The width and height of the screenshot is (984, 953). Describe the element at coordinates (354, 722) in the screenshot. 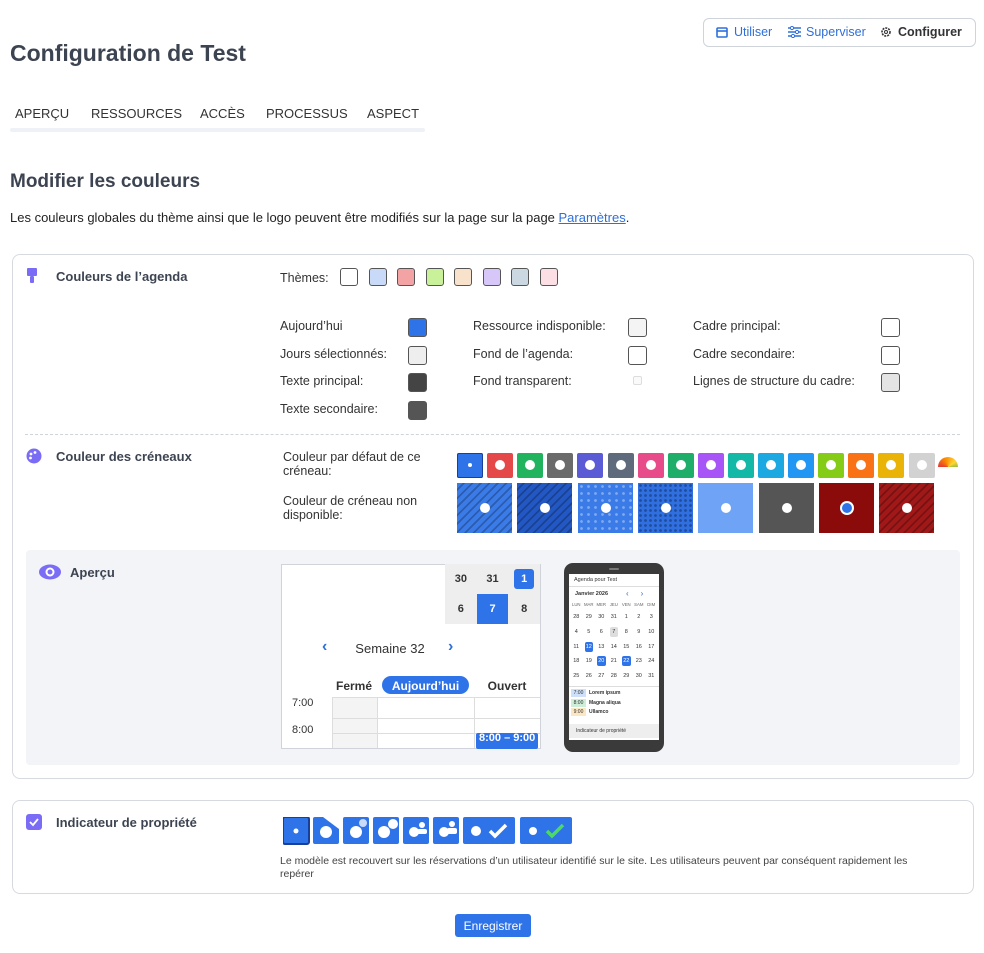

I see `closed-col` at that location.